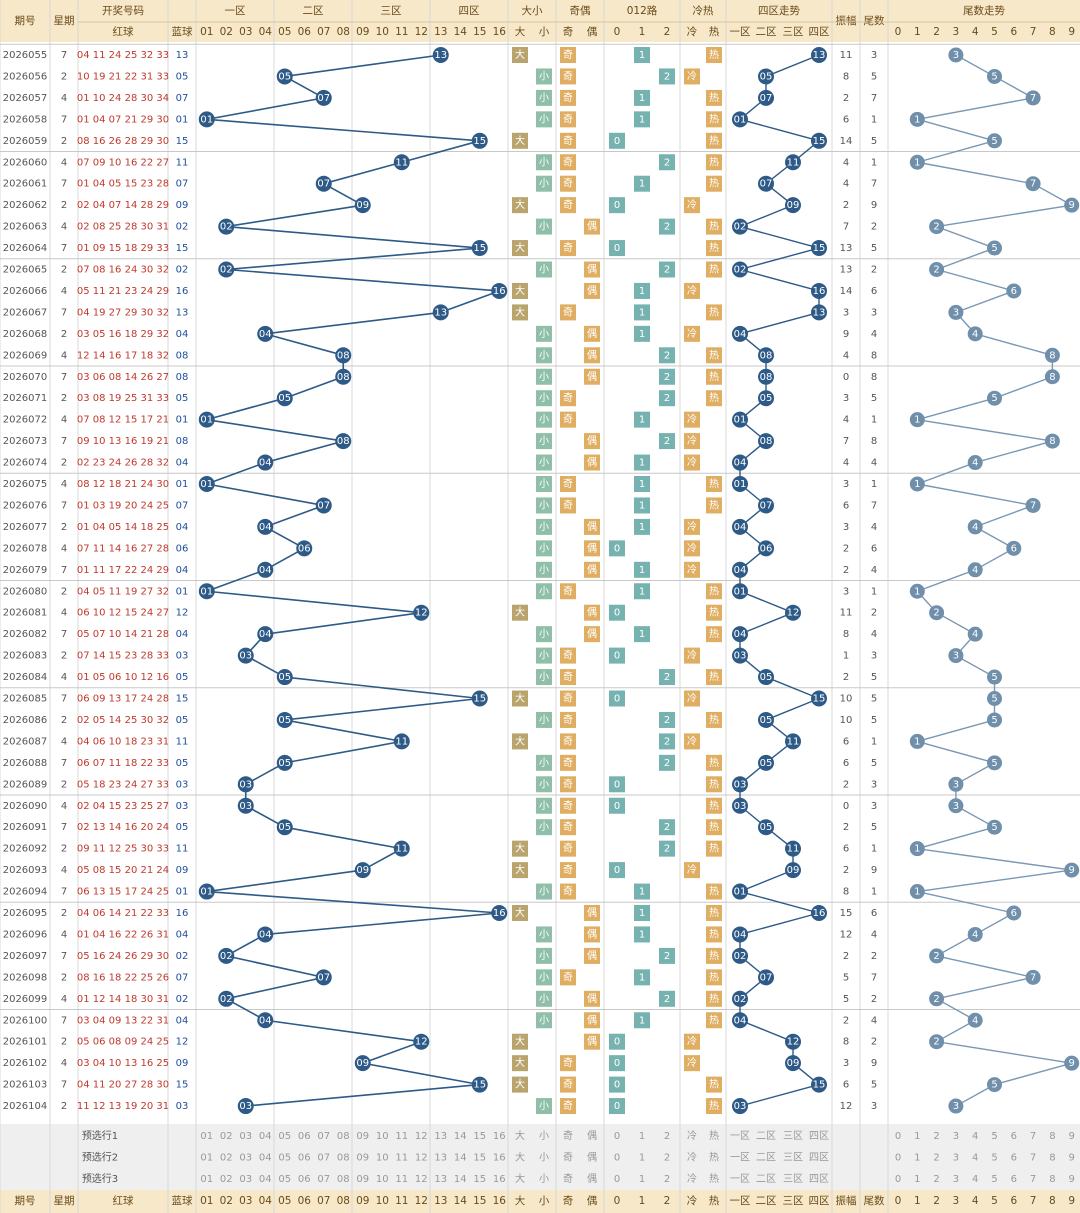  I want to click on period: 2026090, so click(25, 806).